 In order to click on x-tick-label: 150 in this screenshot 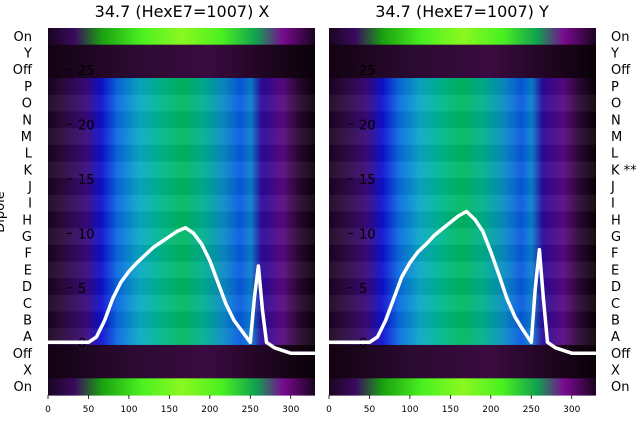, I will do `click(450, 410)`.